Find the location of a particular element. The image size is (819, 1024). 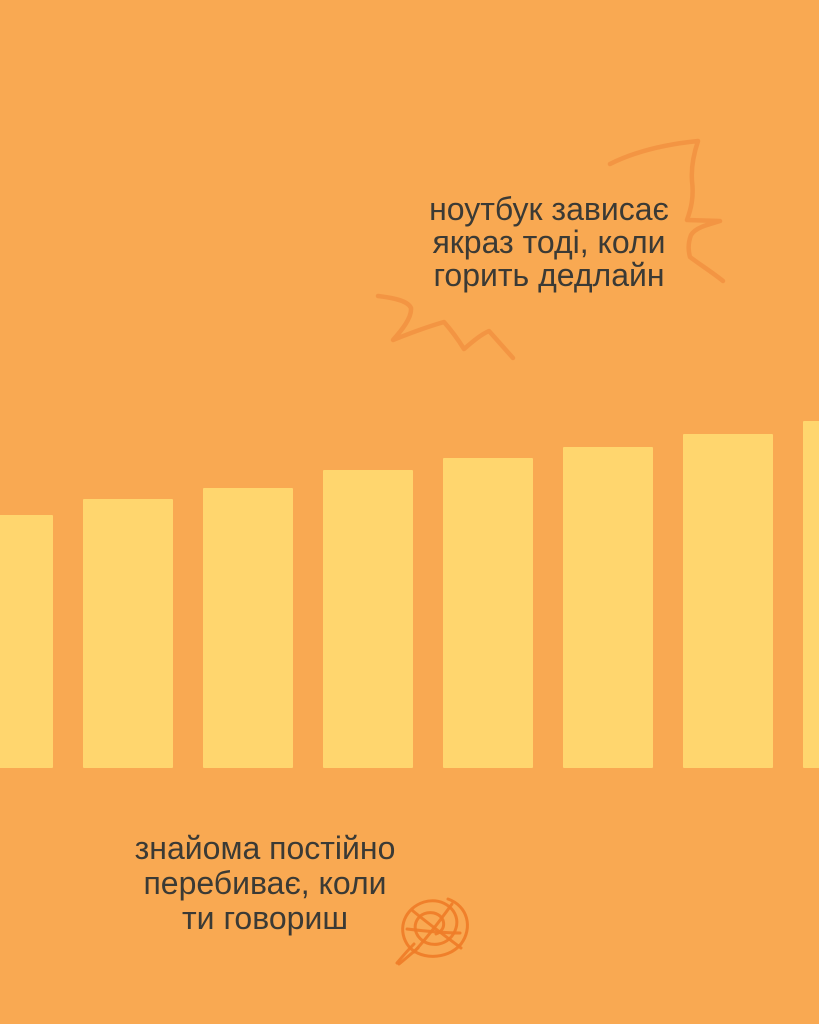

quote-top-line-2: якраз тоді, коли is located at coordinates (549, 242).